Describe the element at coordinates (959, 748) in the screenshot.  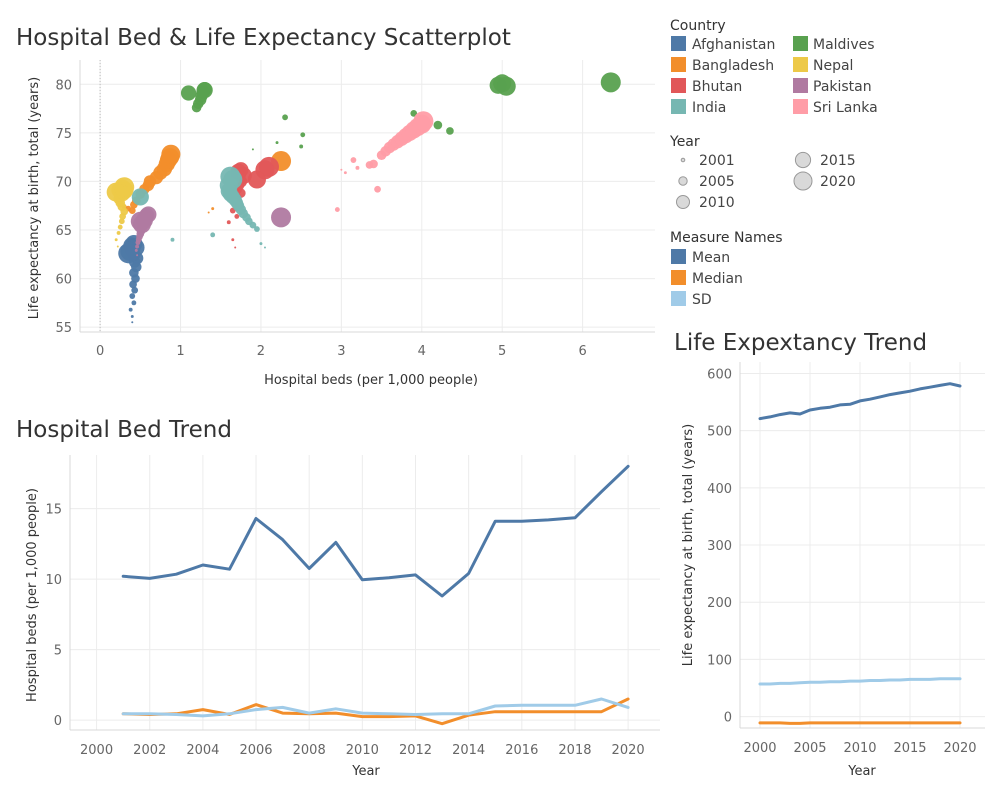
I see `life-trend-x-tick: 2020` at that location.